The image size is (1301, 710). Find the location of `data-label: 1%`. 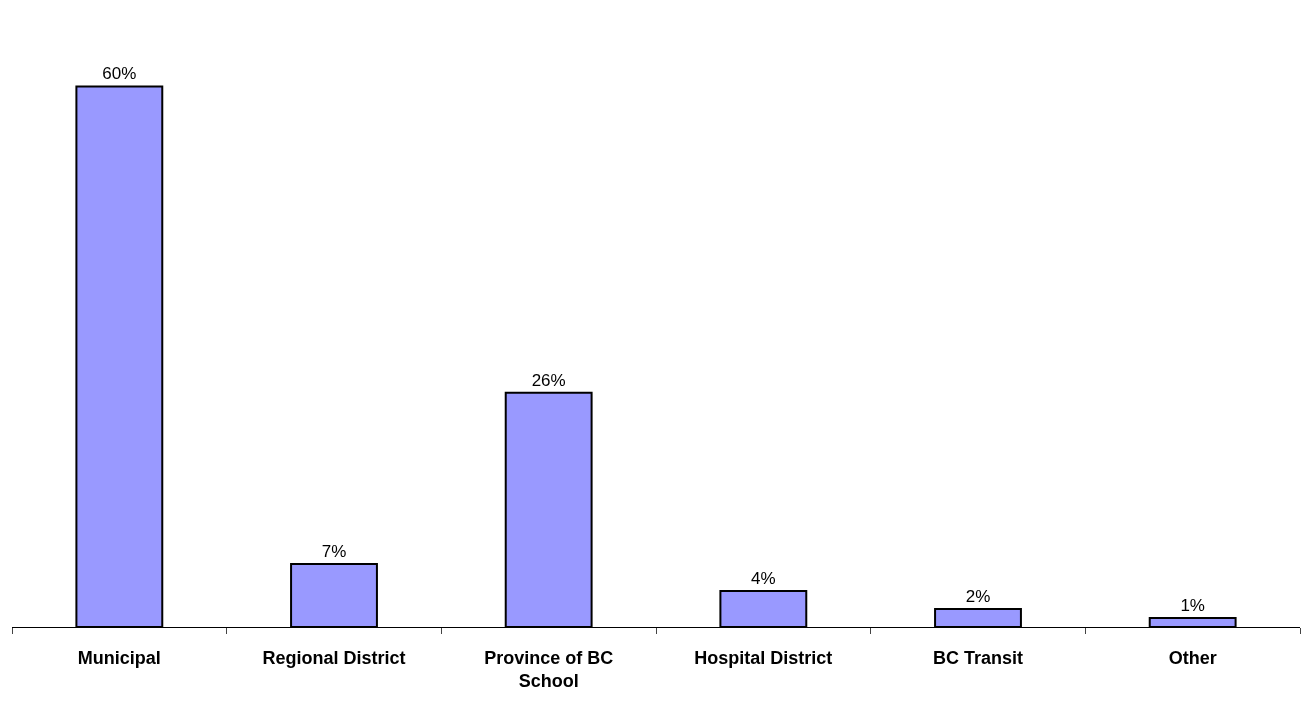

data-label: 1% is located at coordinates (1192, 605).